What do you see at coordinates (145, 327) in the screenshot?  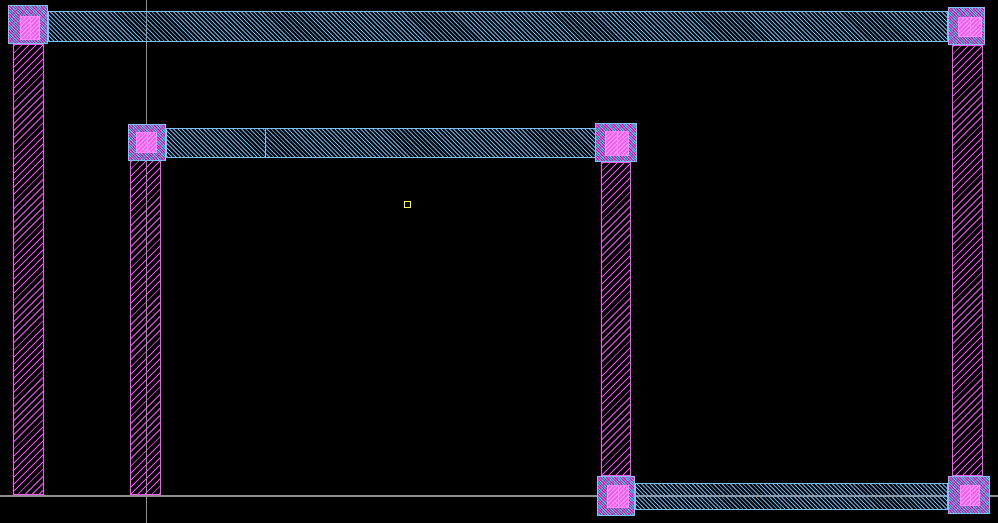 I see `metal2-wire-left-inner` at bounding box center [145, 327].